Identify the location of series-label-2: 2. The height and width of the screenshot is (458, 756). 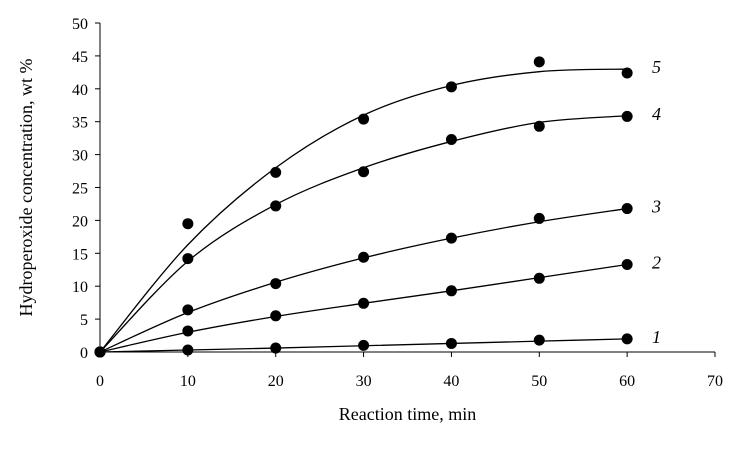
(656, 262).